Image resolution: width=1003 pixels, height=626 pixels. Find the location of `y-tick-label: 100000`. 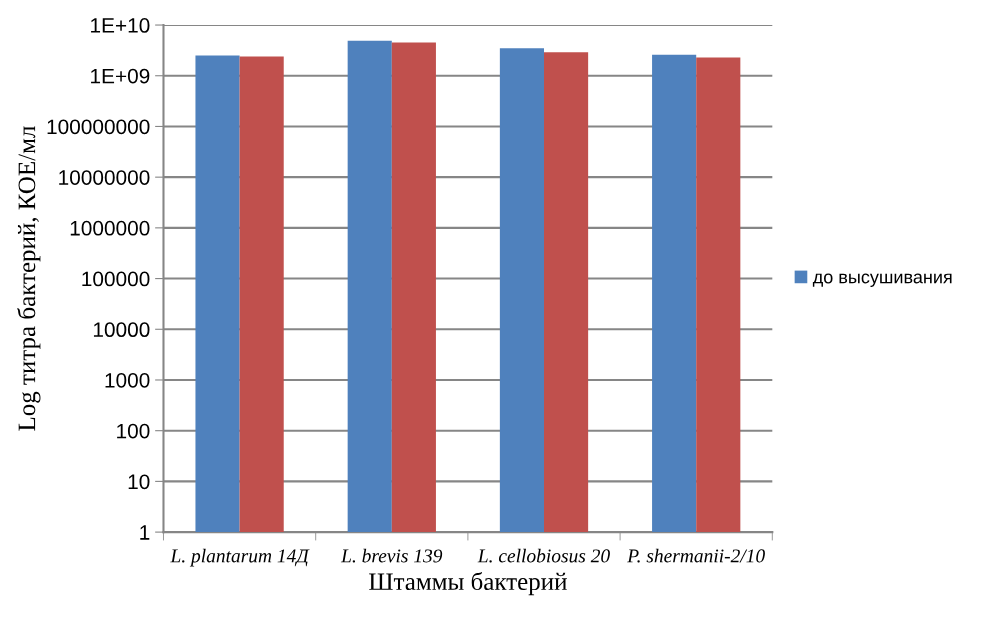

y-tick-label: 100000 is located at coordinates (116, 279).